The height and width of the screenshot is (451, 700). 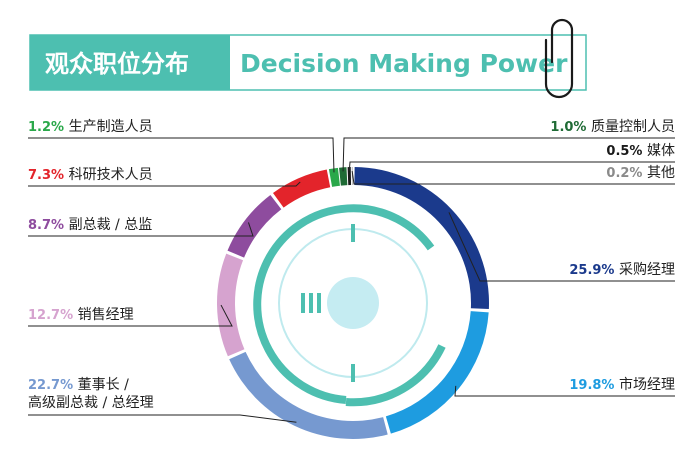 What do you see at coordinates (559, 58) in the screenshot?
I see `paper-clip-icon` at bounding box center [559, 58].